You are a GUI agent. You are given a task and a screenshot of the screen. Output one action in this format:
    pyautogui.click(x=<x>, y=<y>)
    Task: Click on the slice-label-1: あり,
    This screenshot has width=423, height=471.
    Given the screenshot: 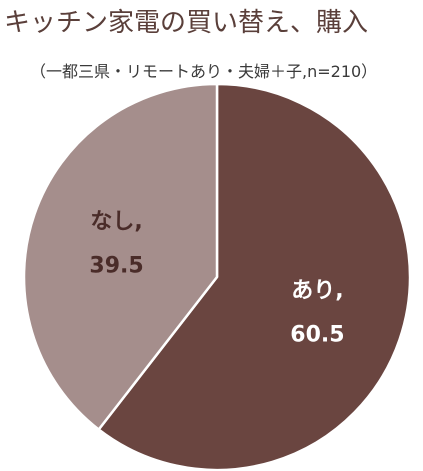 What is the action you would take?
    pyautogui.click(x=317, y=290)
    